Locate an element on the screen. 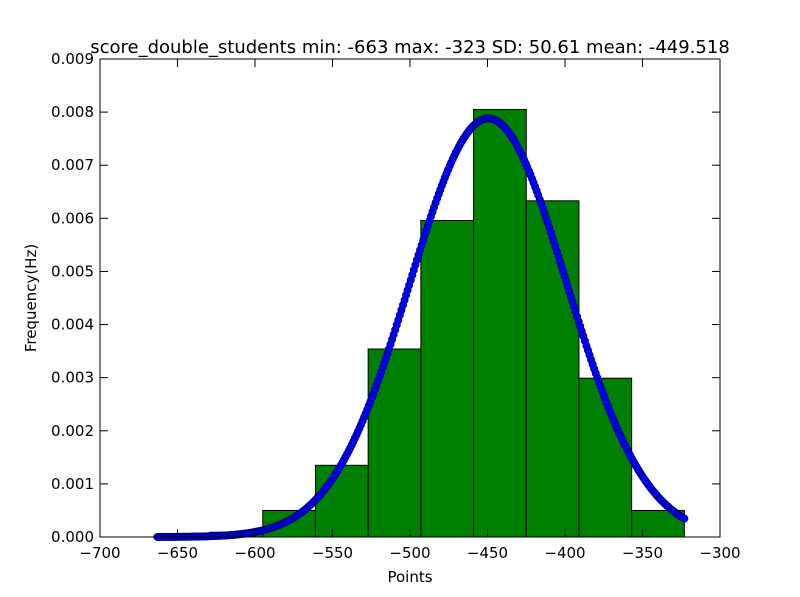 This screenshot has height=597, width=800. x-tick-label: −650 is located at coordinates (177, 553).